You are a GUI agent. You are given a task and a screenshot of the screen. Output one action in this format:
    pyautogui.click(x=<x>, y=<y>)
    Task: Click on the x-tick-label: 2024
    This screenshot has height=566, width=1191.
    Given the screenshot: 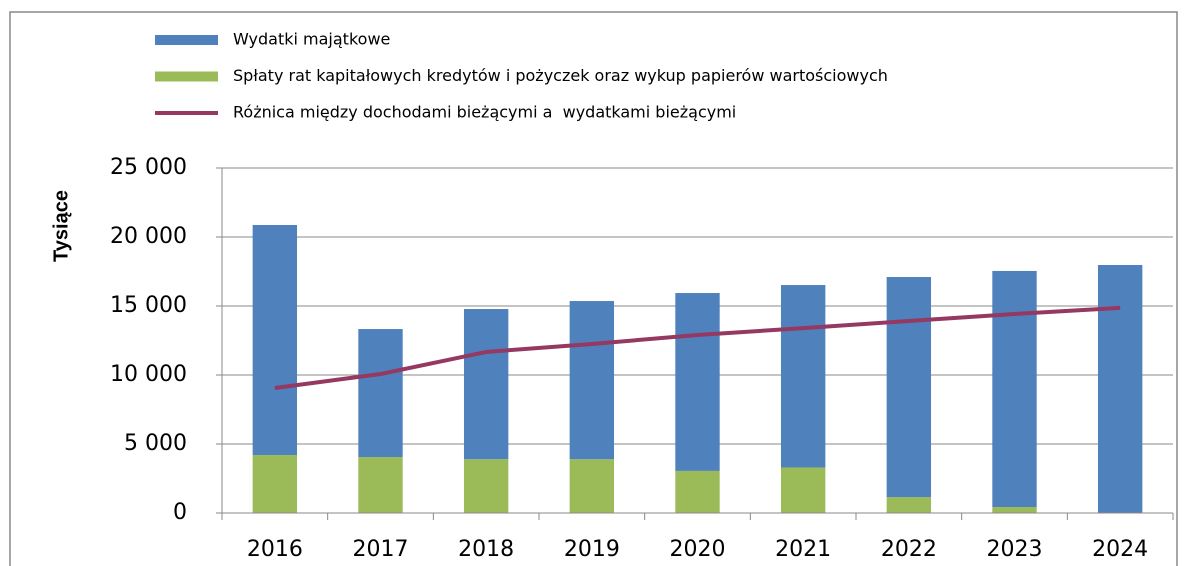 What is the action you would take?
    pyautogui.click(x=1120, y=549)
    